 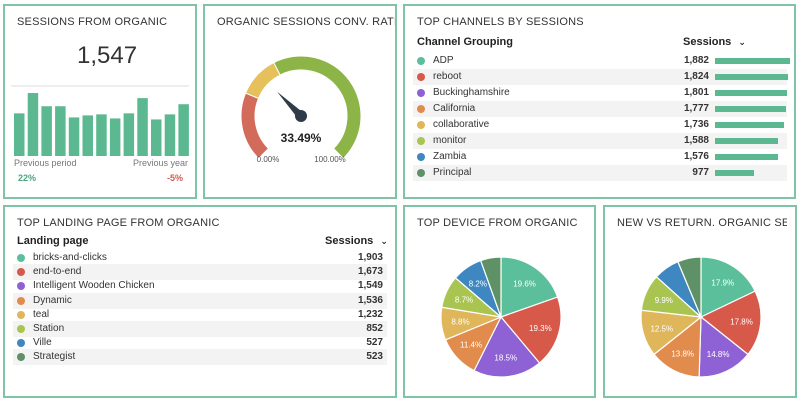 I want to click on pie-slice-label: 12.5%, so click(x=661, y=328).